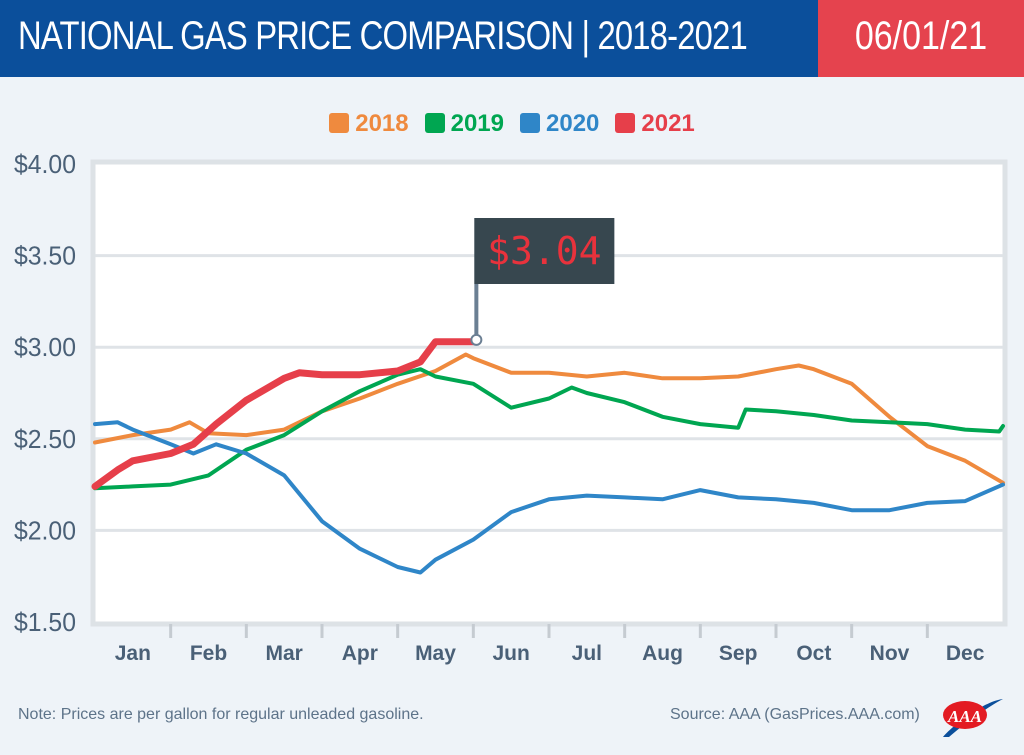 Image resolution: width=1024 pixels, height=755 pixels. Describe the element at coordinates (283, 653) in the screenshot. I see `x-tick-label: Mar` at that location.